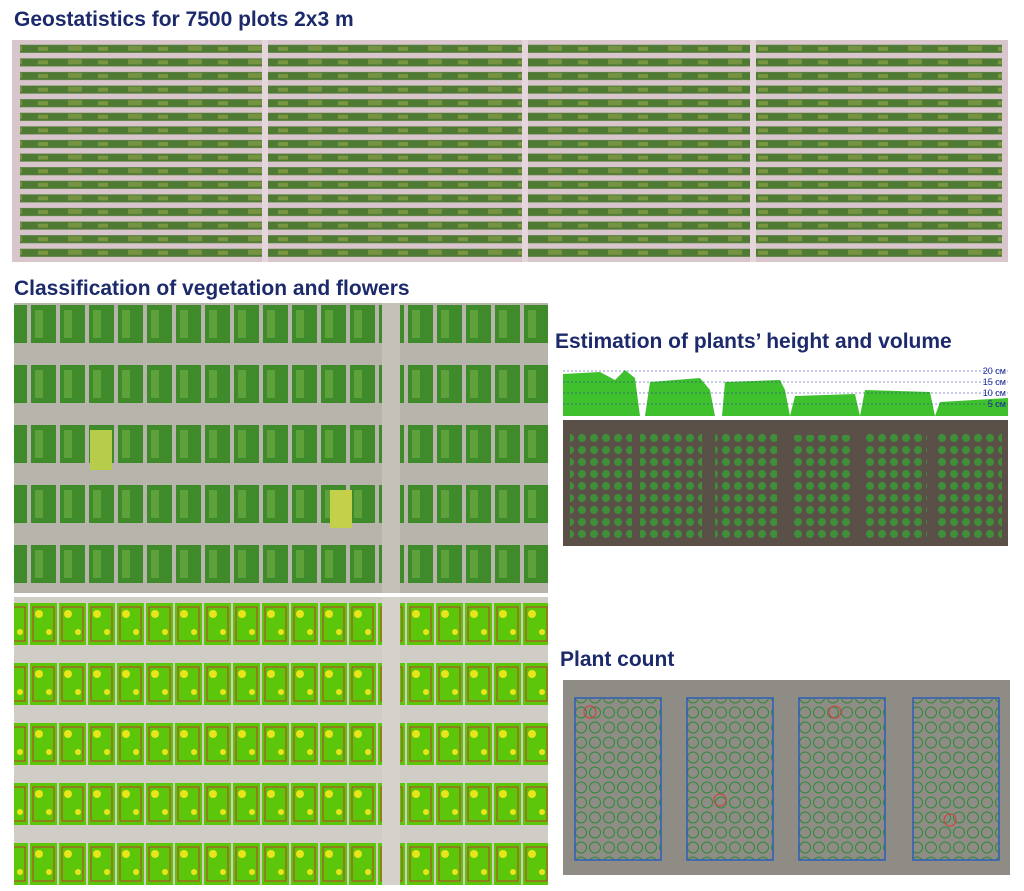  Describe the element at coordinates (994, 382) in the screenshot. I see `scale-label: 15 см` at that location.